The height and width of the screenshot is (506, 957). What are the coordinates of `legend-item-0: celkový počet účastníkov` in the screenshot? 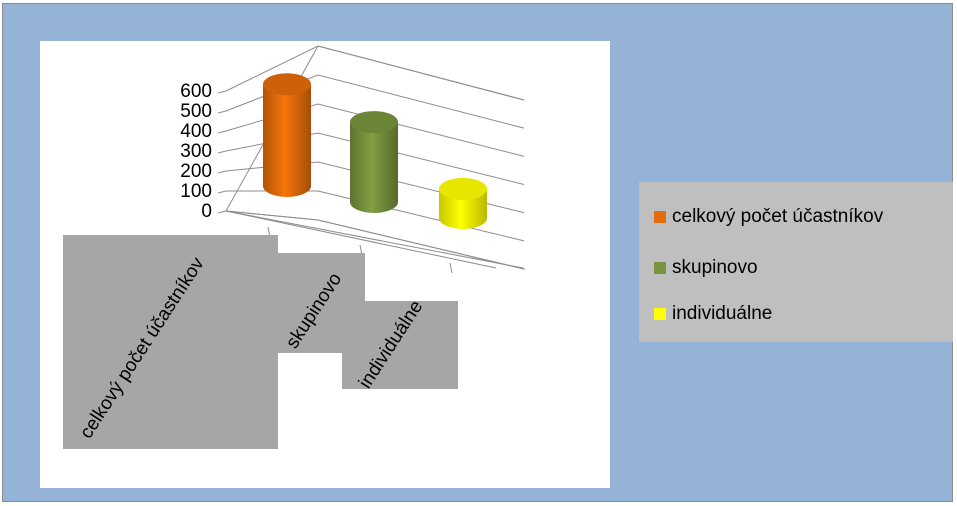 It's located at (768, 217).